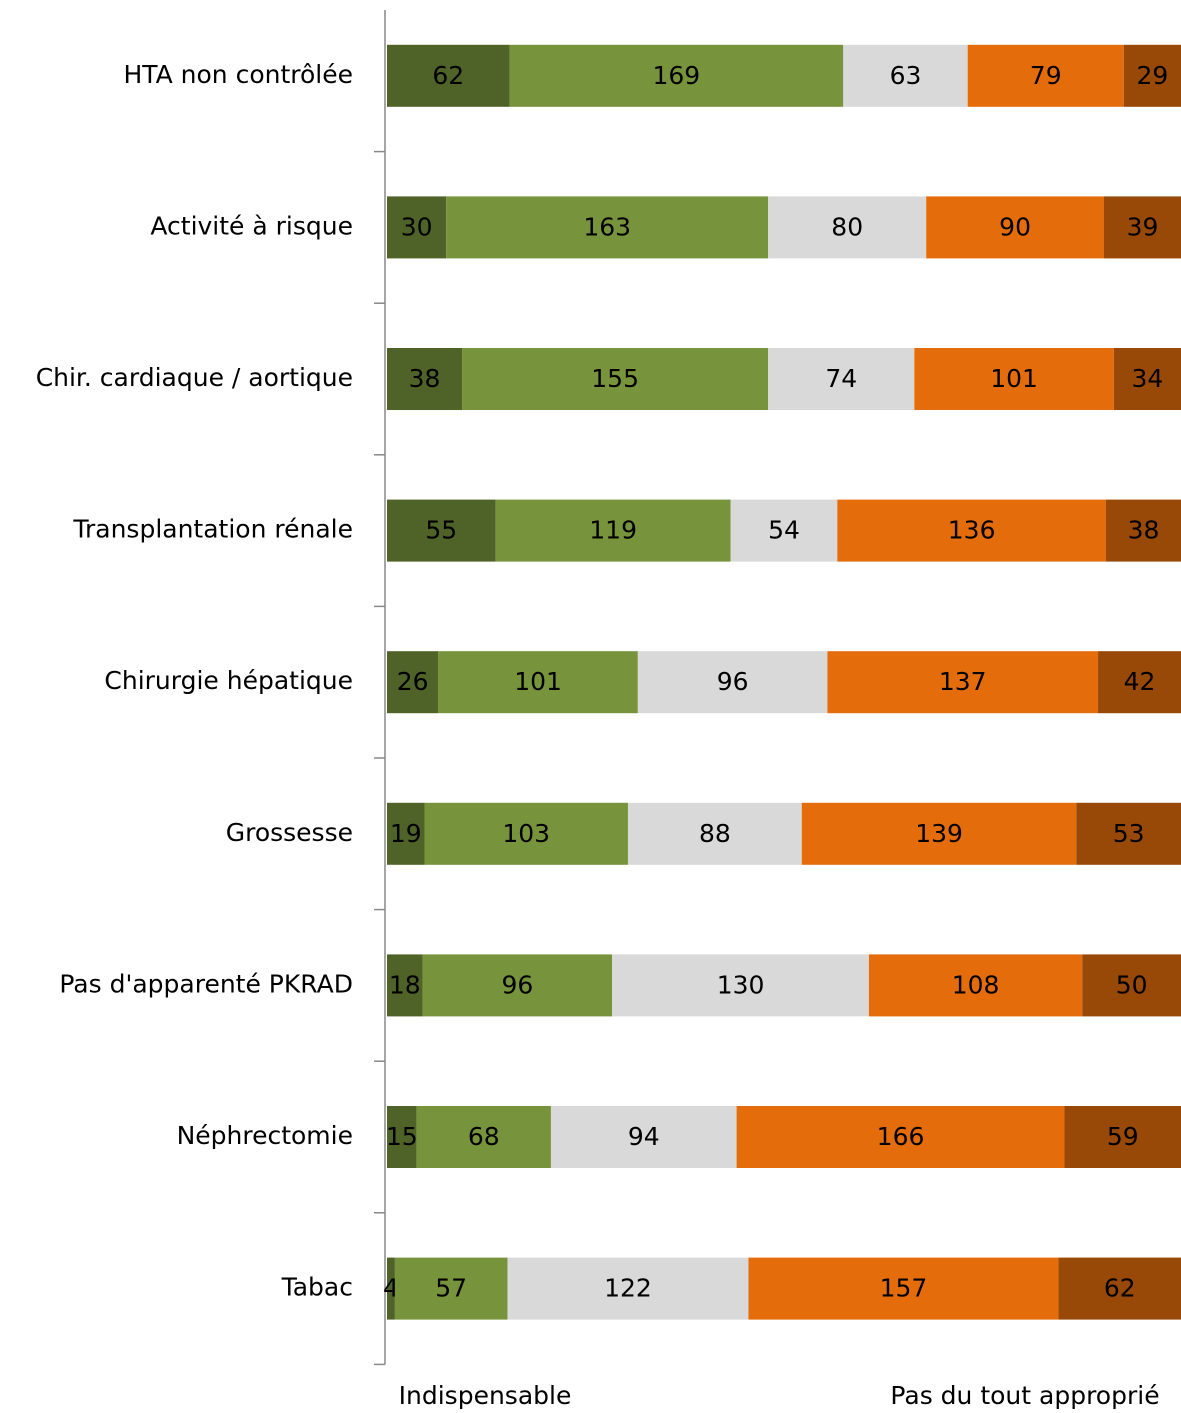  What do you see at coordinates (251, 225) in the screenshot?
I see `category-label: Activité à risque` at bounding box center [251, 225].